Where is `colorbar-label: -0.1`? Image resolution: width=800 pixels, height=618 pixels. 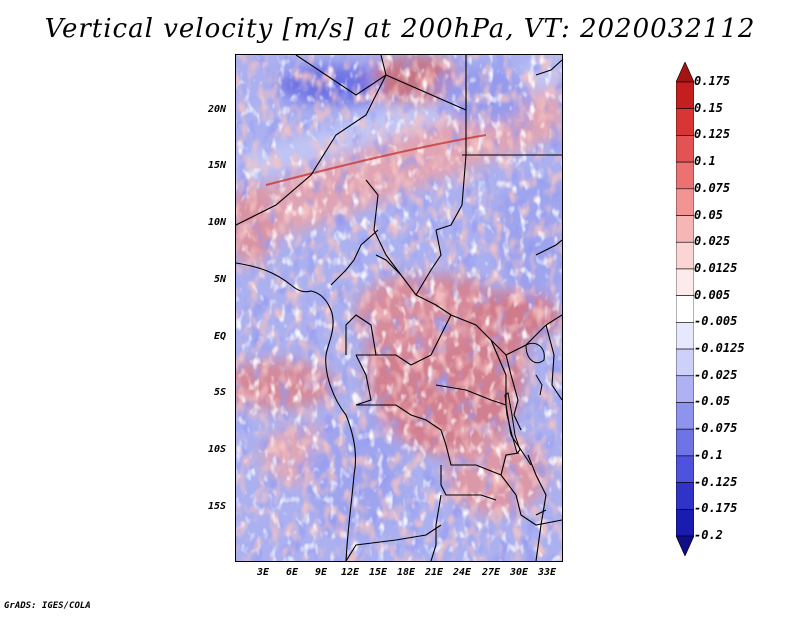
colorbar-label: -0.1 is located at coordinates (708, 454).